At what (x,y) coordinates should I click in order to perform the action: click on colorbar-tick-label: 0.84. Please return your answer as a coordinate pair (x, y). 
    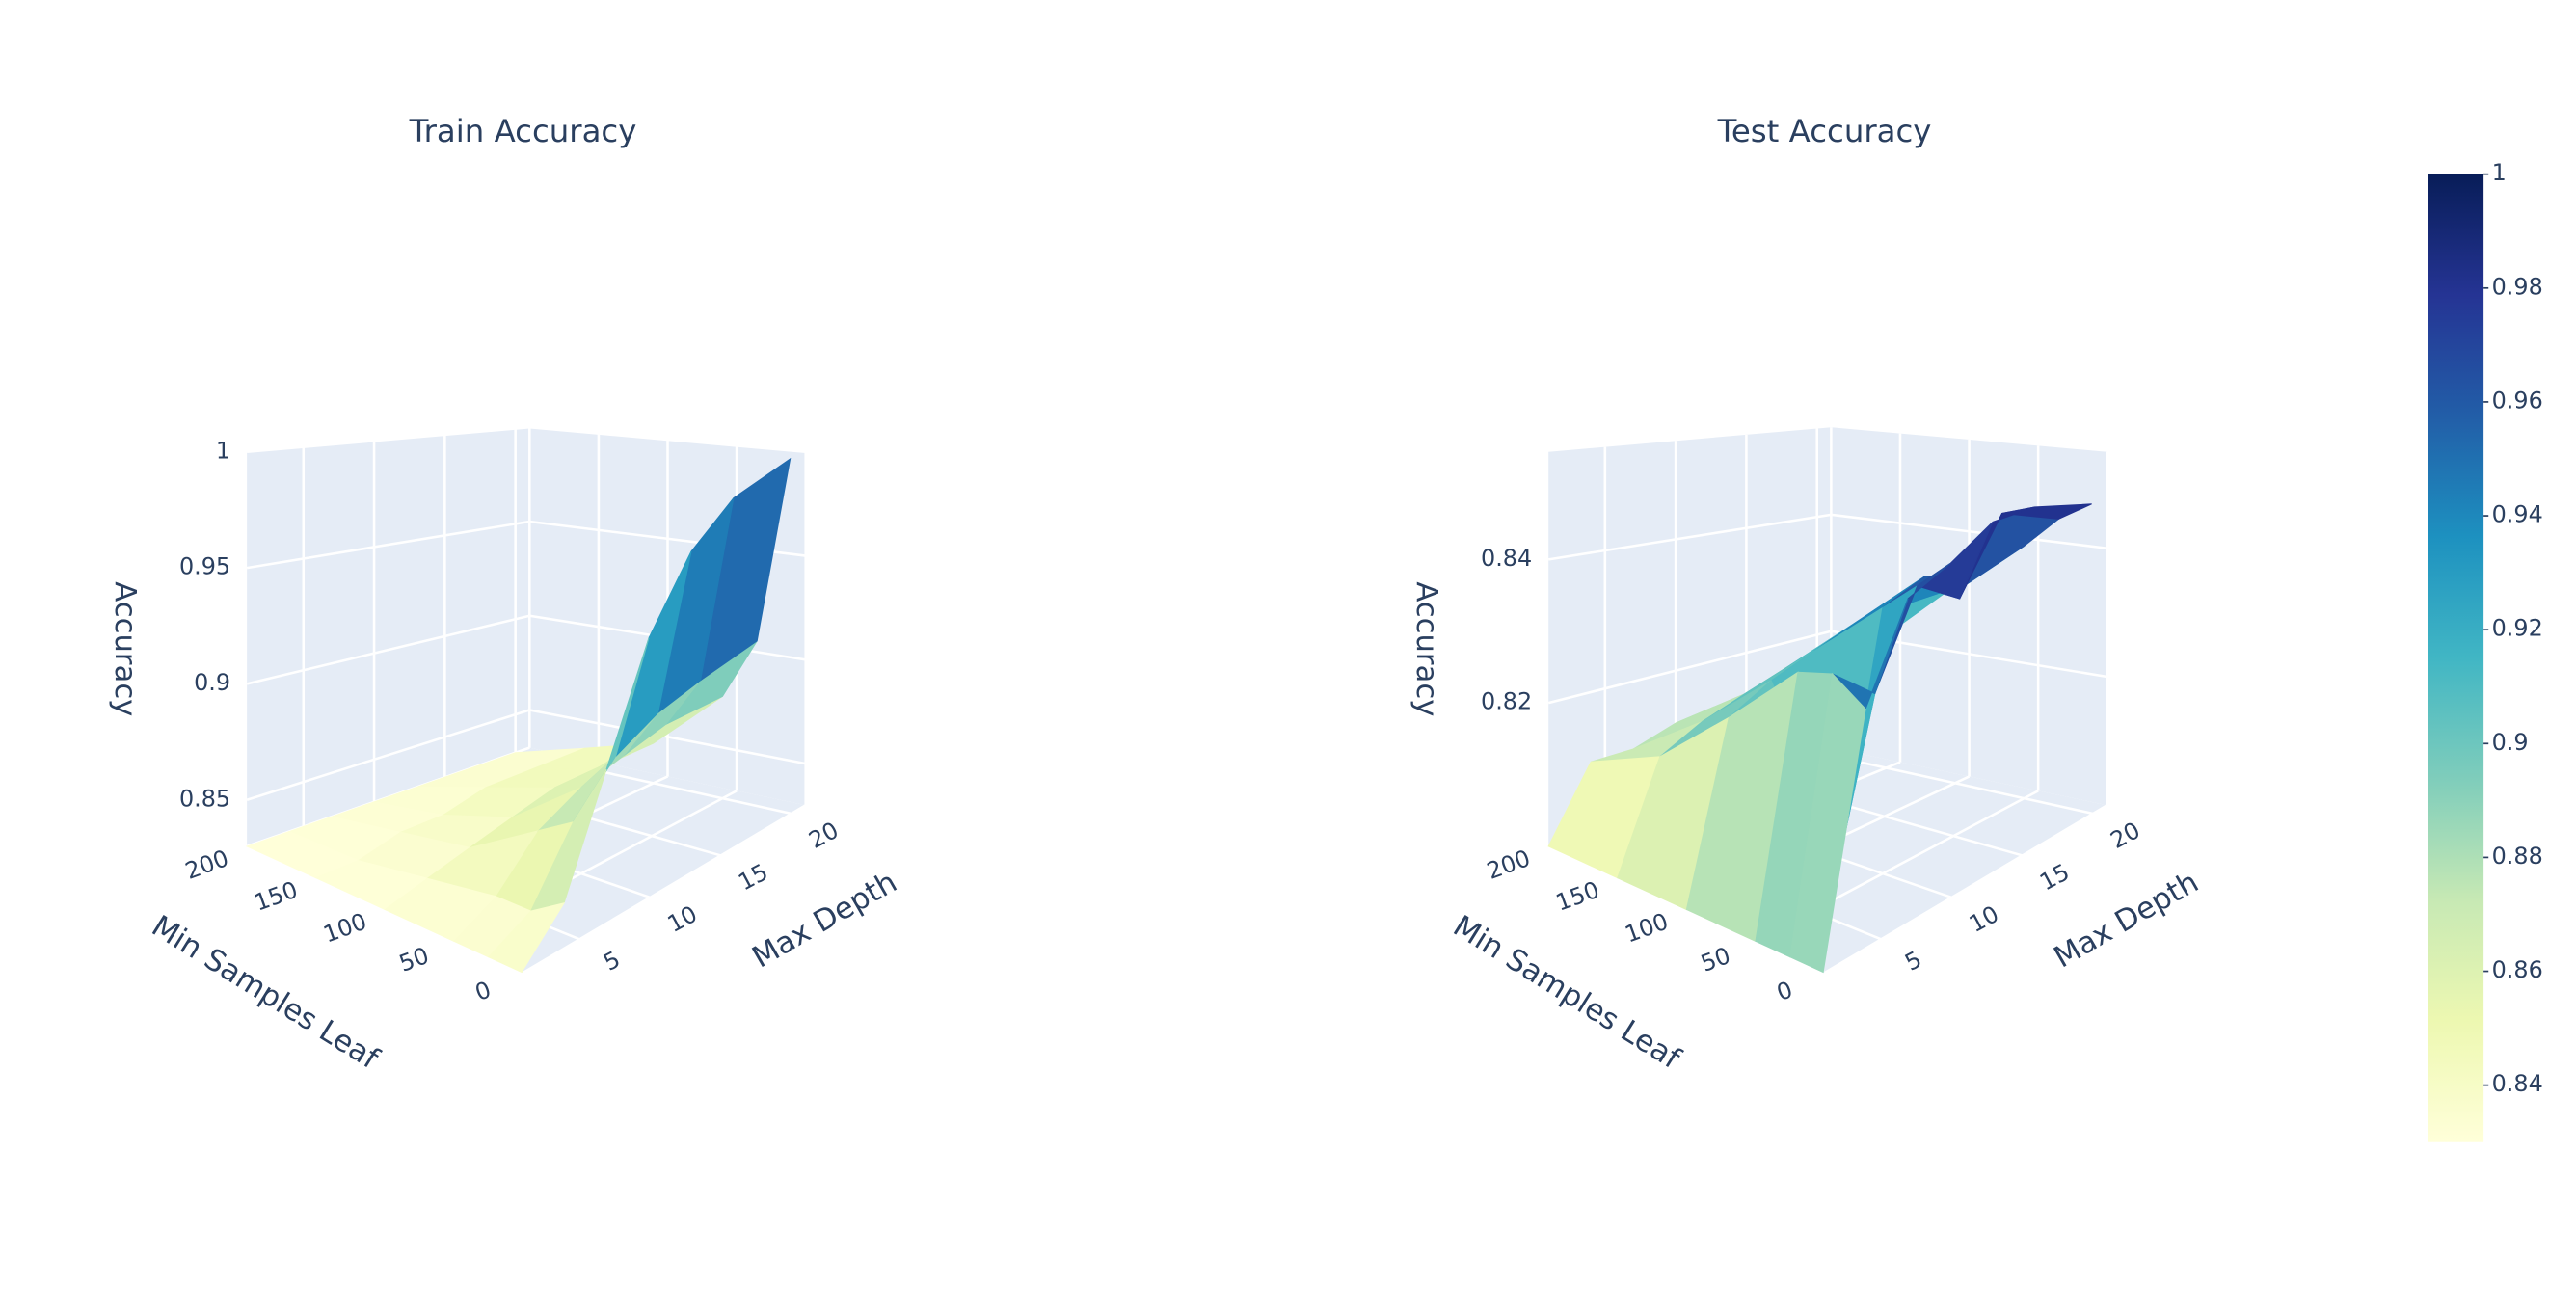
    Looking at the image, I should click on (2517, 1083).